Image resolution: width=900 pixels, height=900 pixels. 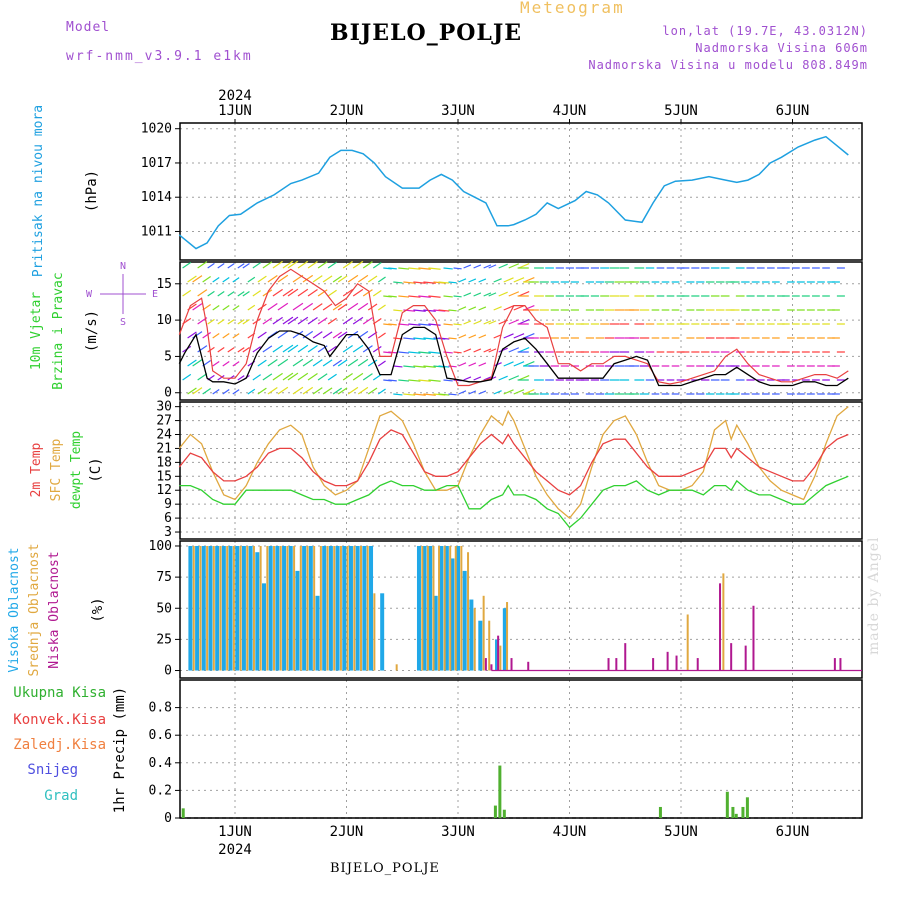 What do you see at coordinates (164, 448) in the screenshot?
I see `y-tick-label: 21` at bounding box center [164, 448].